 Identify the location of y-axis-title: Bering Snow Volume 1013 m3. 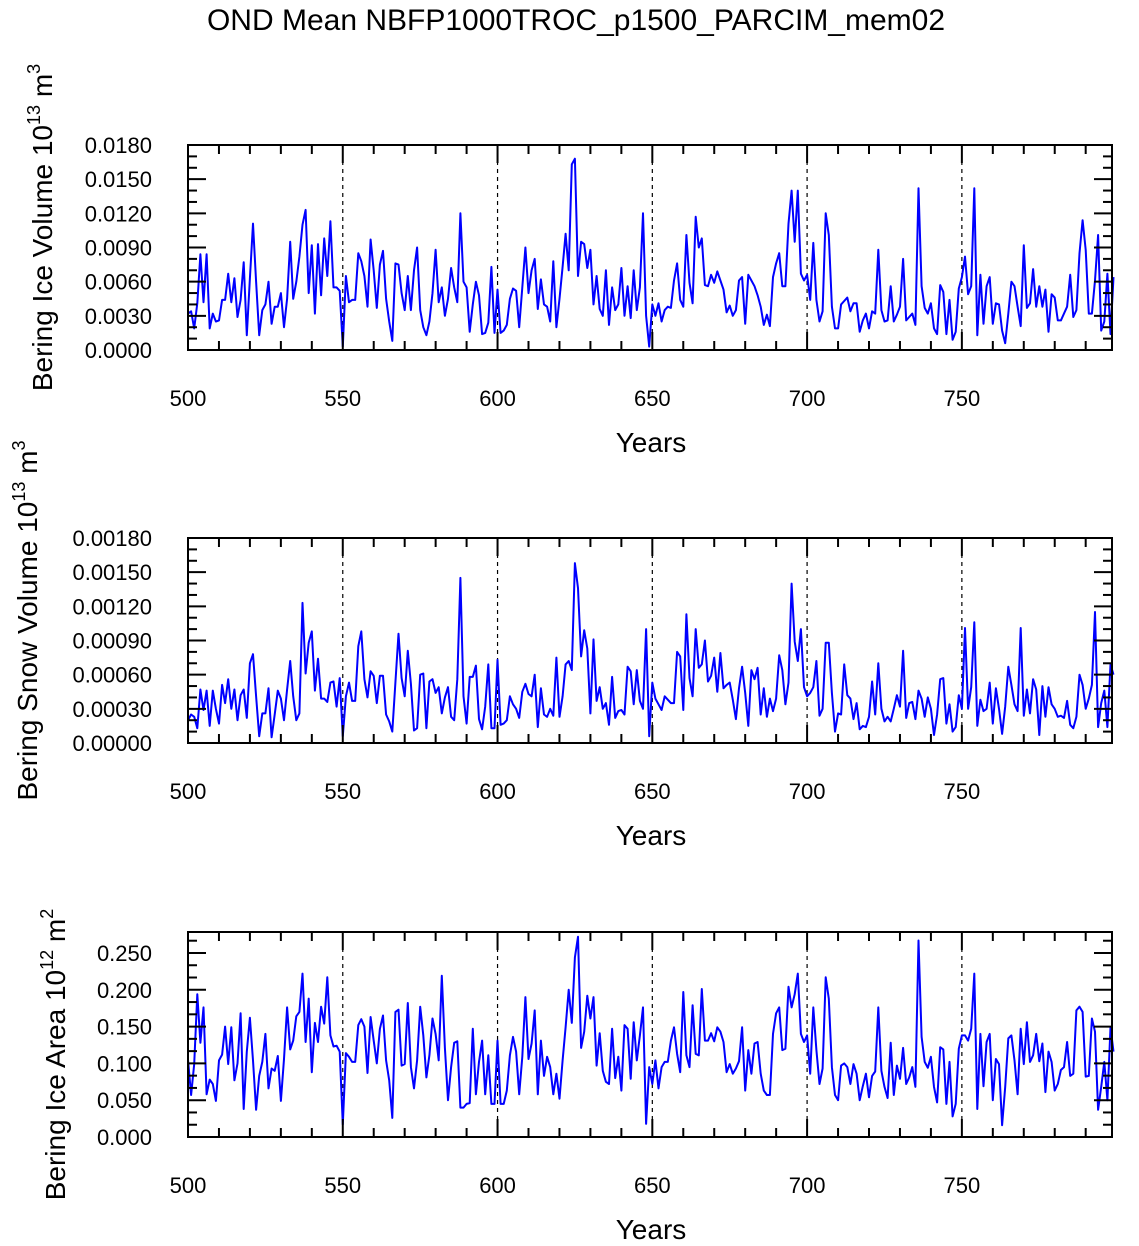
(26, 620).